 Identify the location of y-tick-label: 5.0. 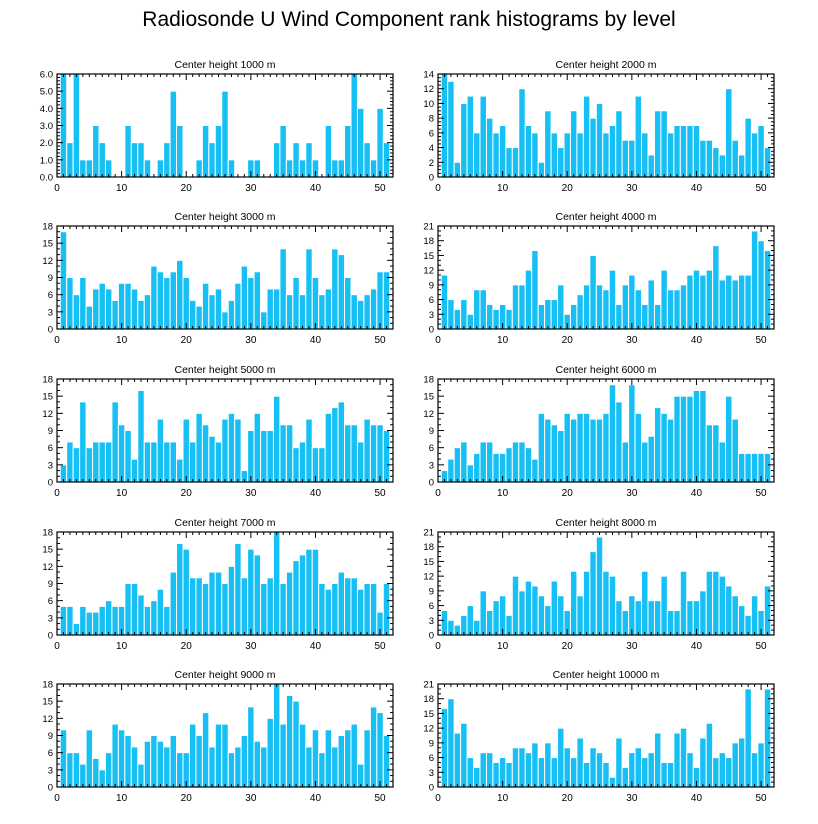
(46, 92).